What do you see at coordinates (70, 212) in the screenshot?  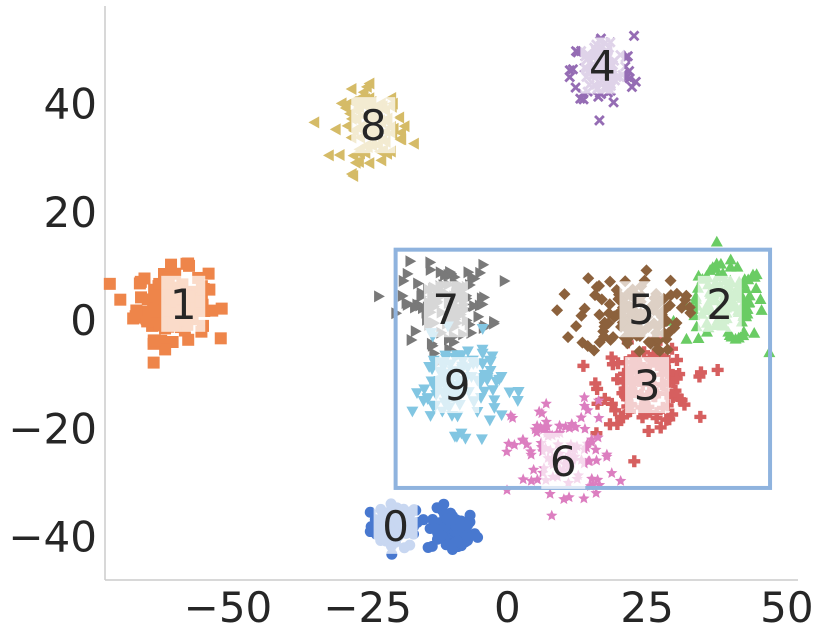 I see `y-tick-label: 20` at bounding box center [70, 212].